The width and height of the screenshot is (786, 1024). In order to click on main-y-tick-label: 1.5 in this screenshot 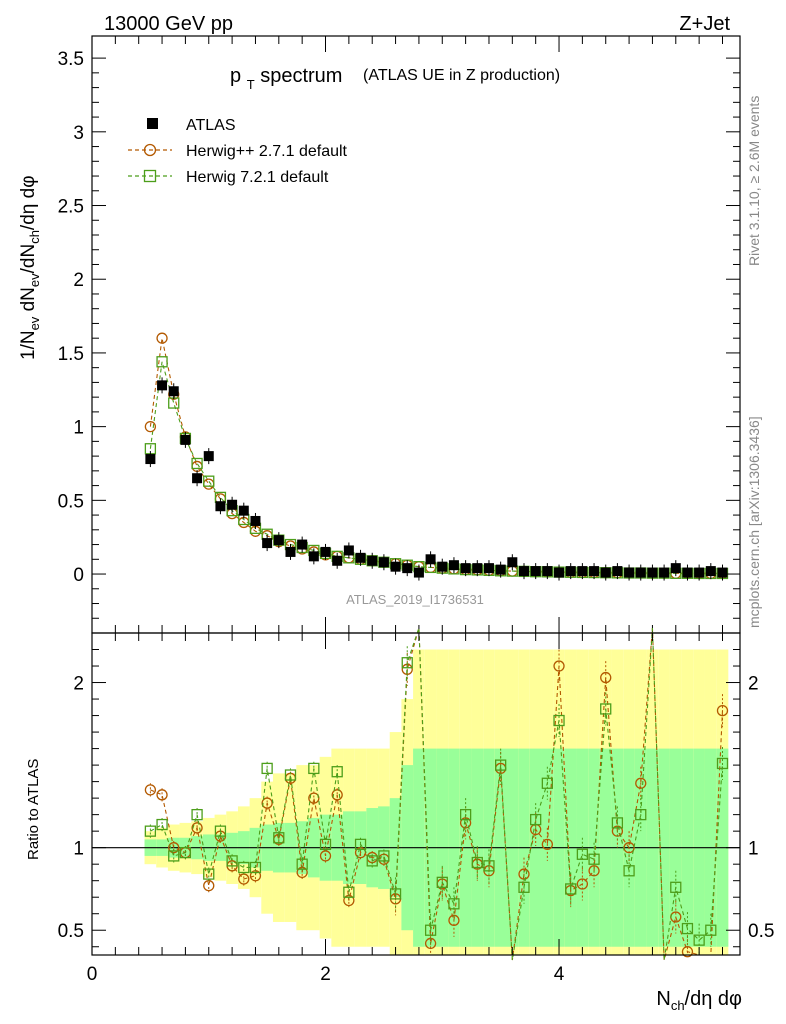, I will do `click(71, 354)`.